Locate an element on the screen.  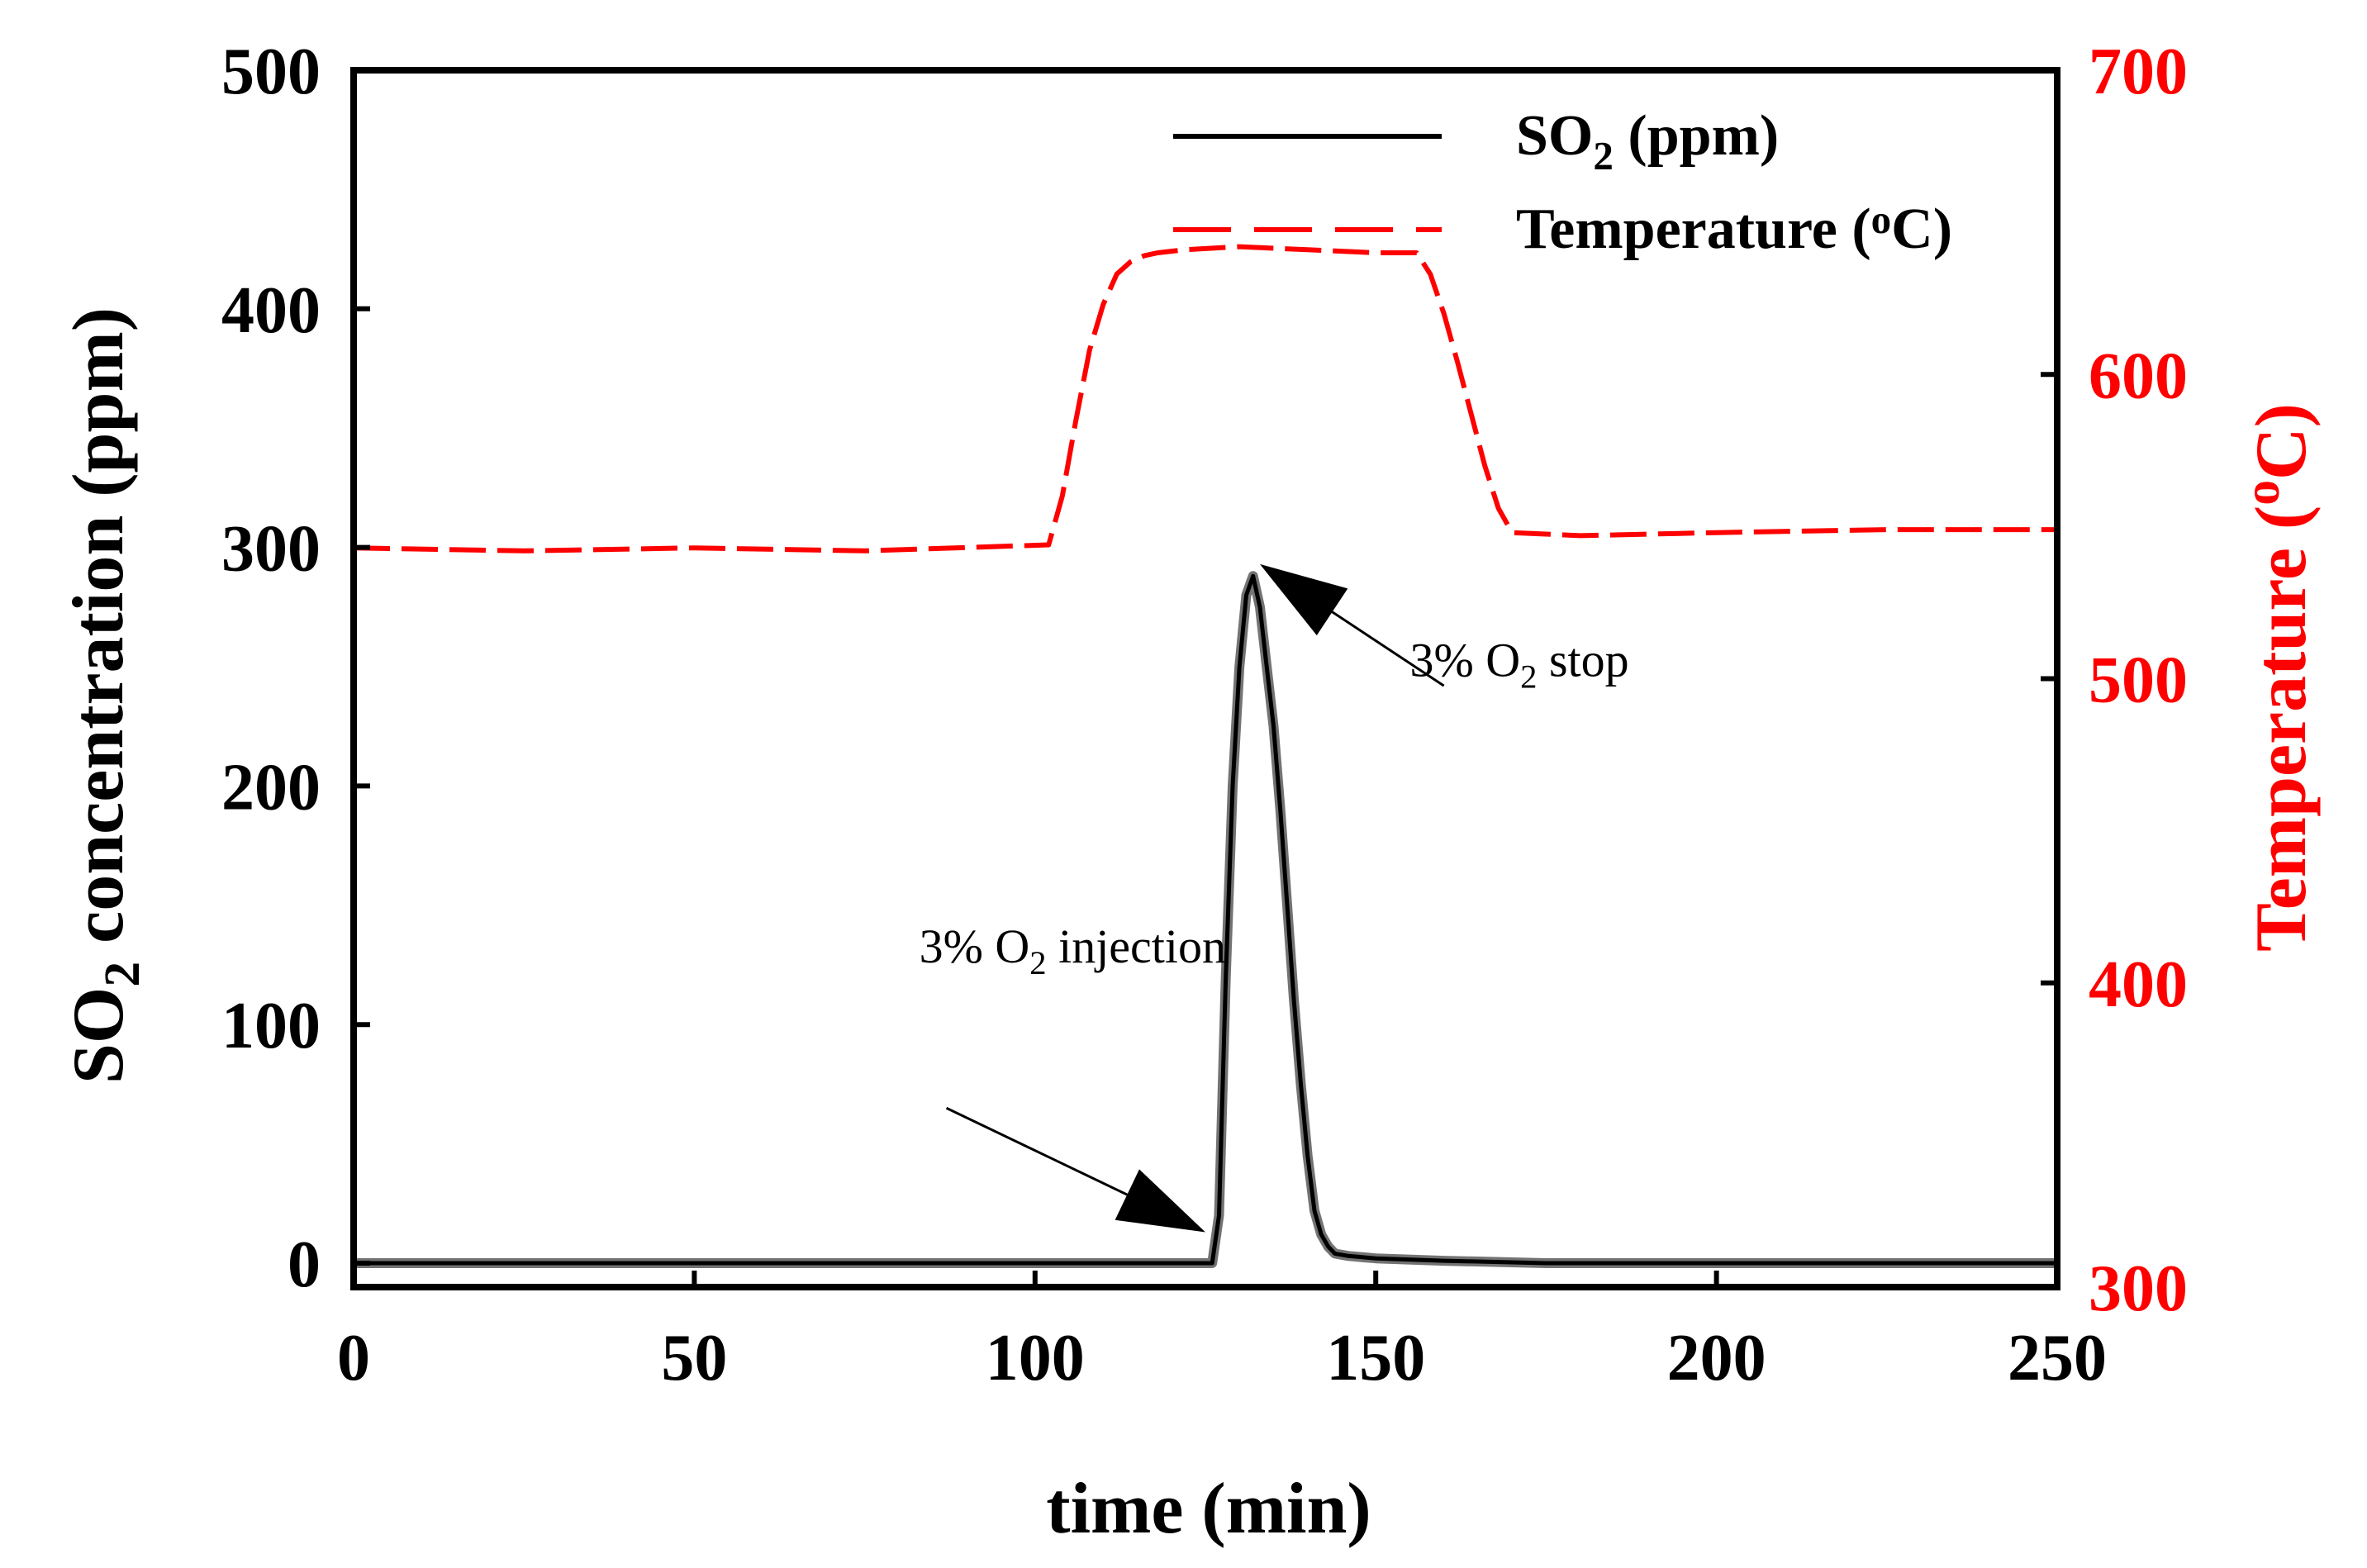
annotation-arrowhead-stop is located at coordinates (1303, 599).